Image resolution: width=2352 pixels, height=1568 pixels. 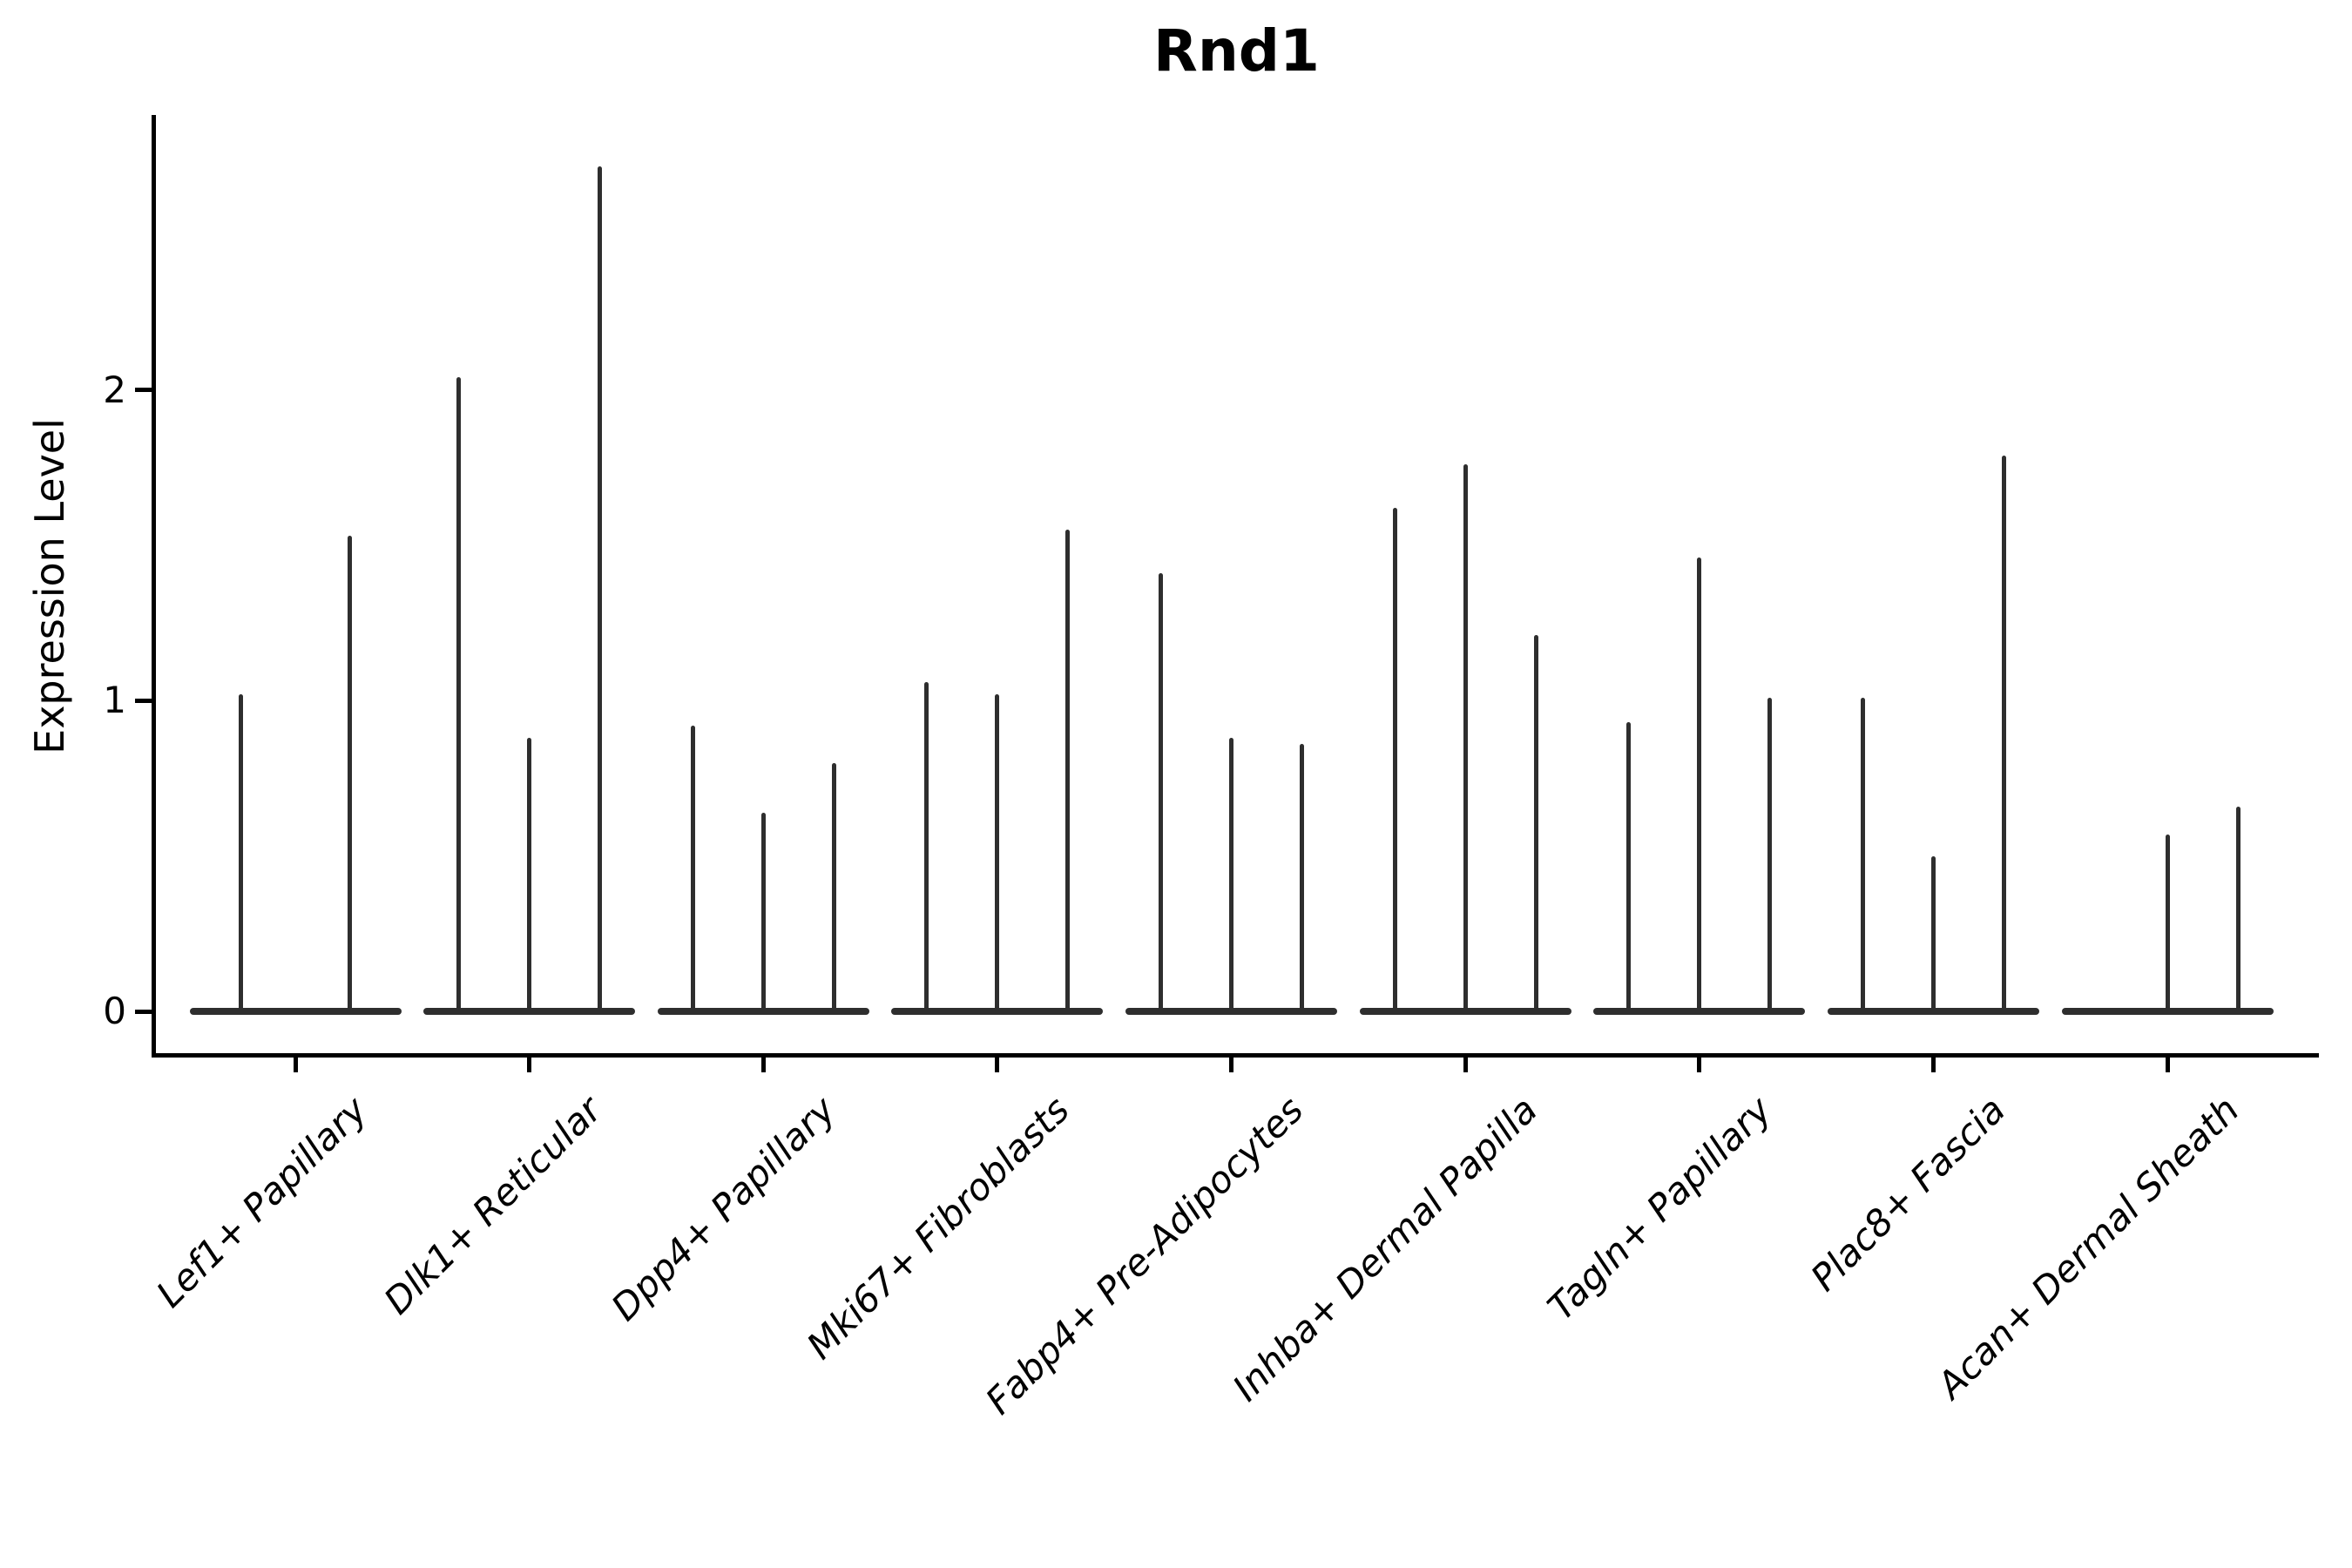 I want to click on x-tick-label: Mki67+ Fibroblasts, so click(x=938, y=1228).